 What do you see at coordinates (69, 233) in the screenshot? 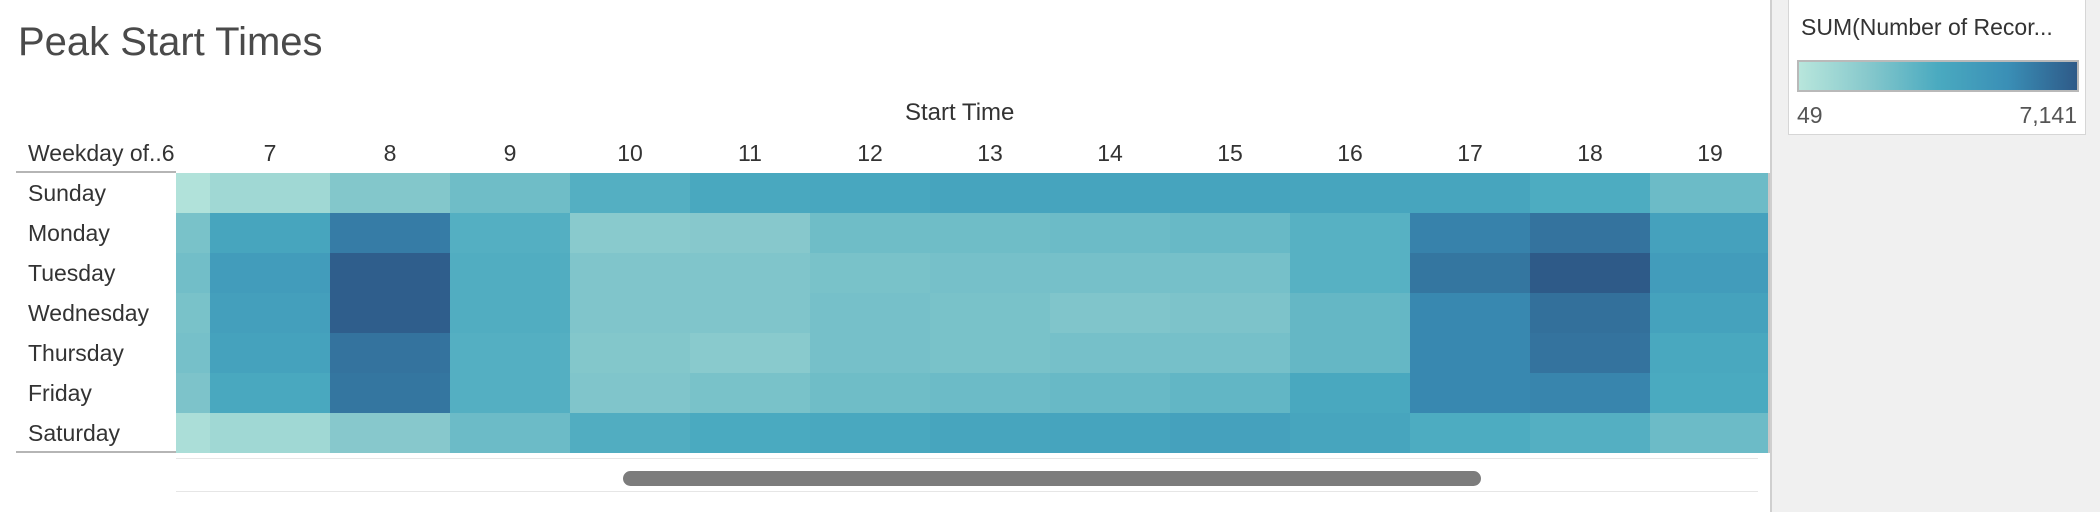
I see `y-tick-label-monday: Monday` at bounding box center [69, 233].